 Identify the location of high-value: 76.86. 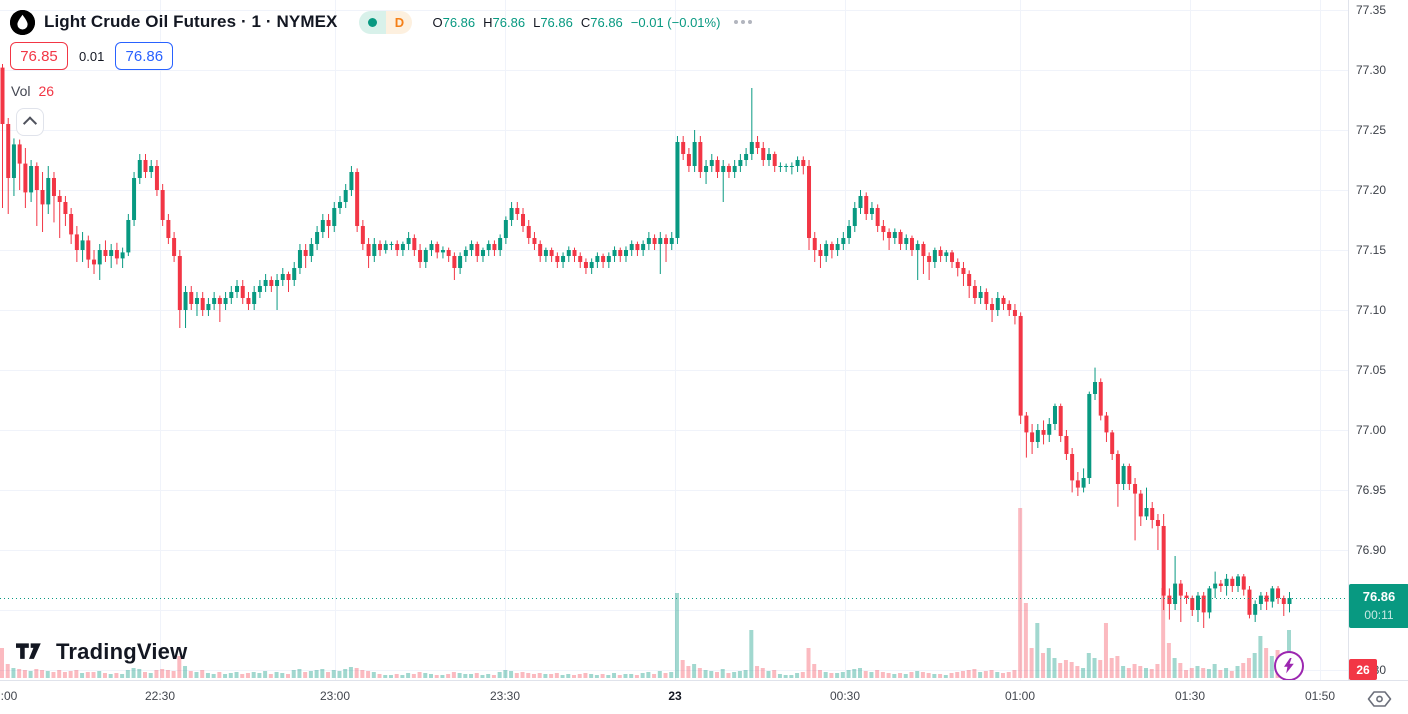
(509, 22).